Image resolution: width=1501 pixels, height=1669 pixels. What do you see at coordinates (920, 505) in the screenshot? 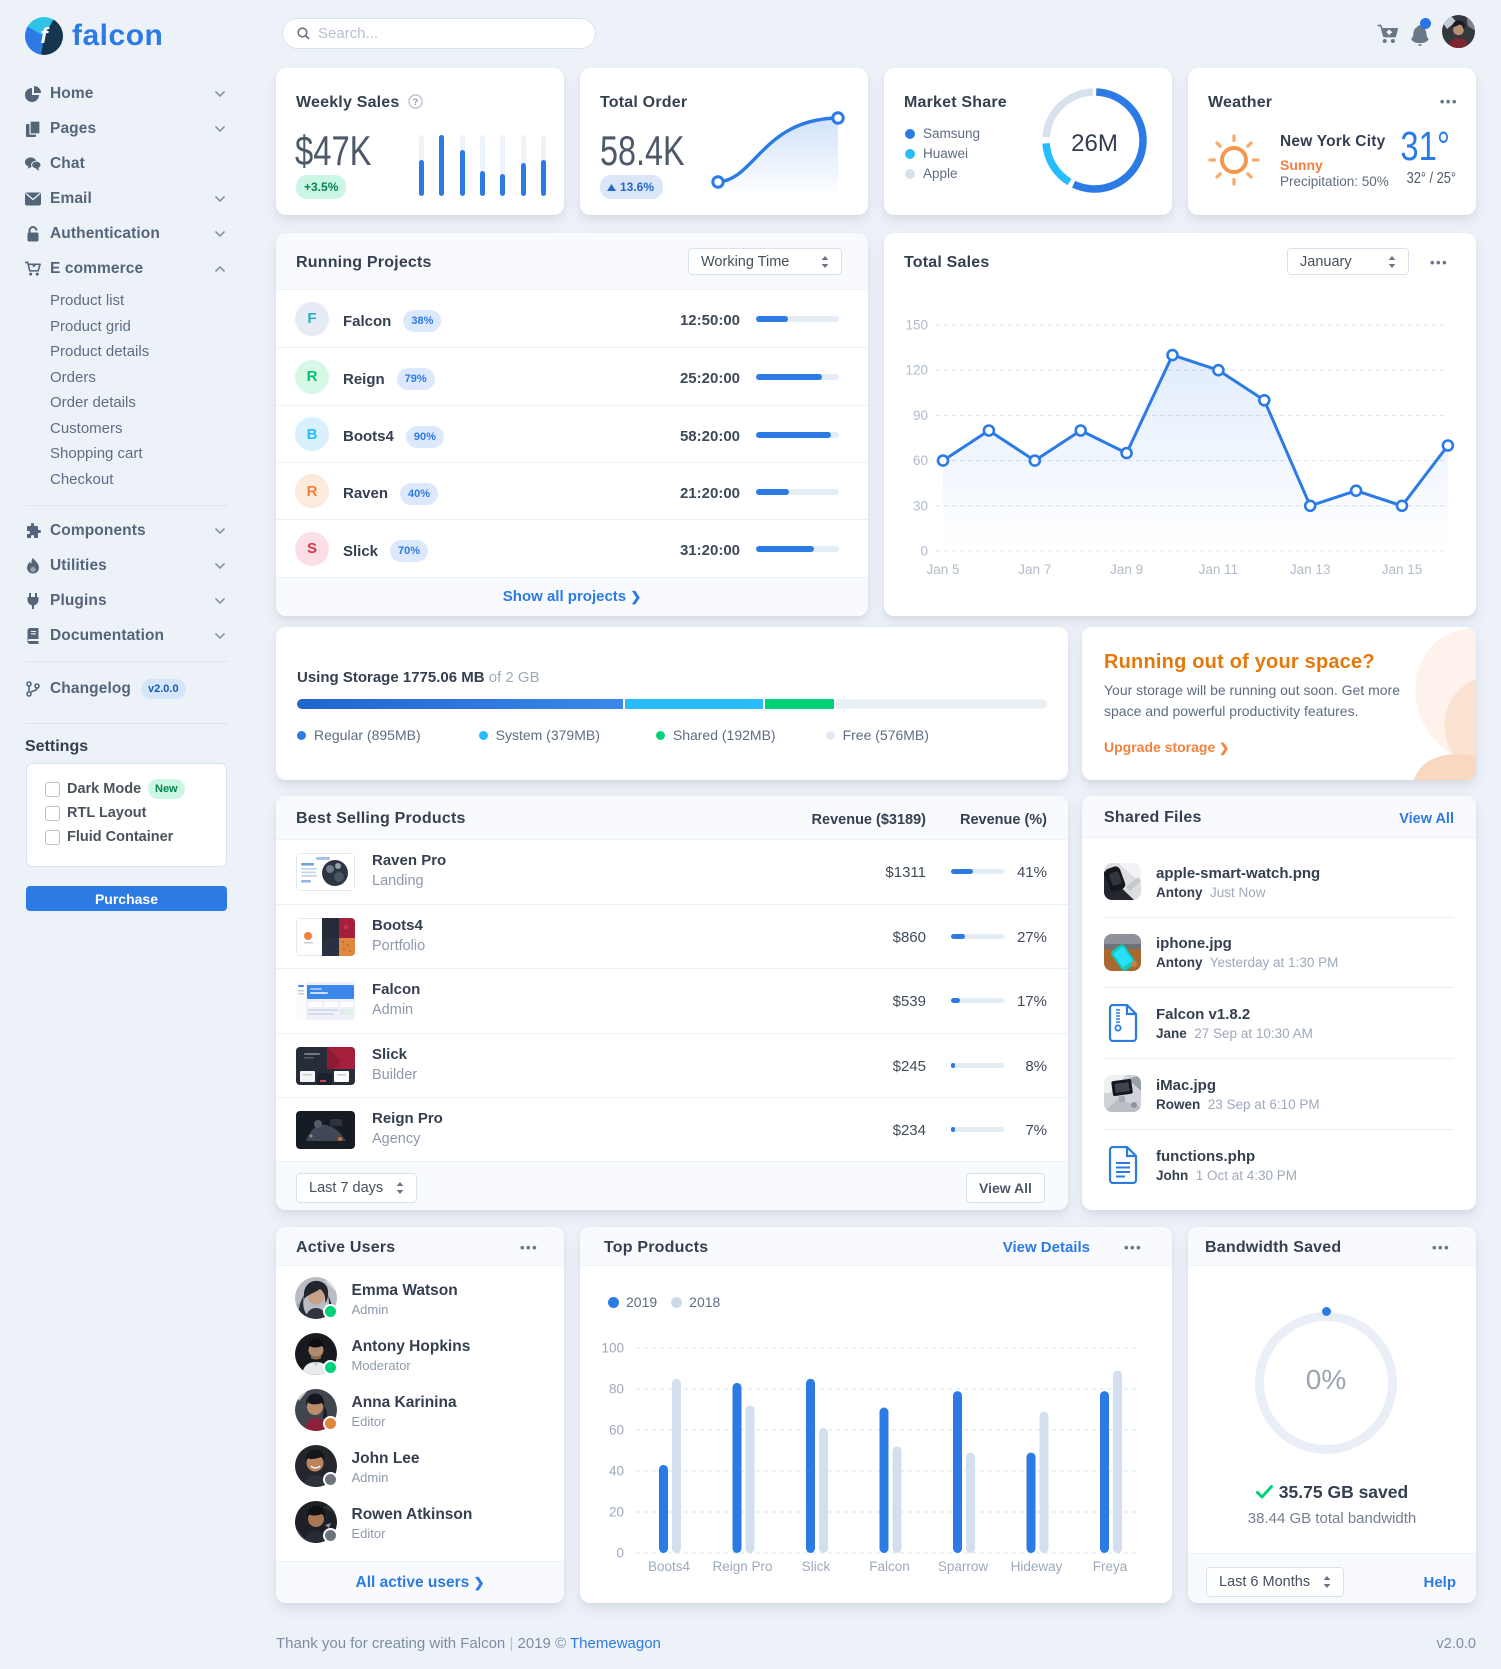
I see `svg-text: 30` at bounding box center [920, 505].